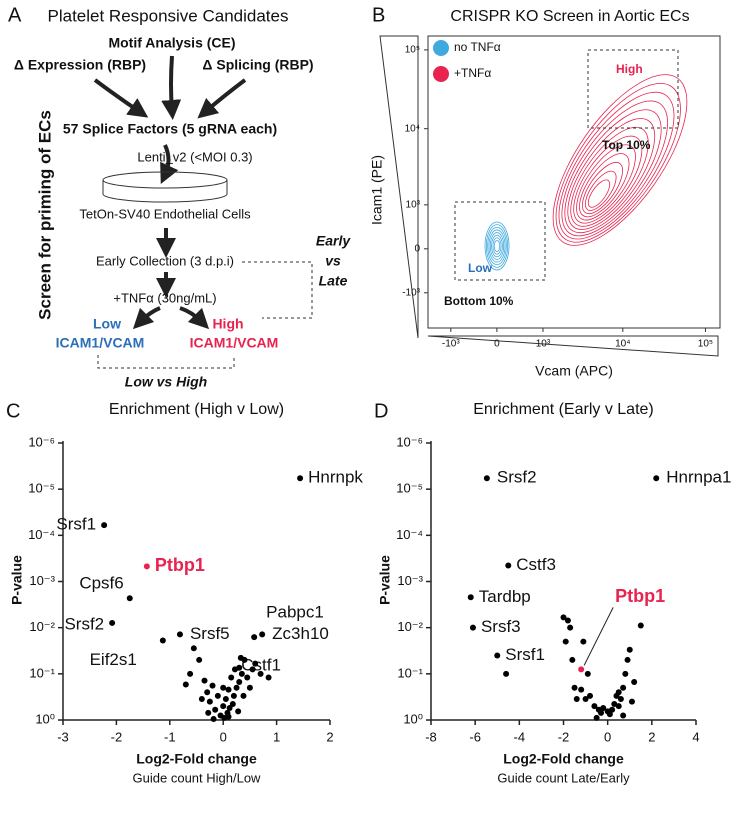 The width and height of the screenshot is (741, 817). I want to click on step-text: TetOn-SV40 Endothelial Cells, so click(165, 213).